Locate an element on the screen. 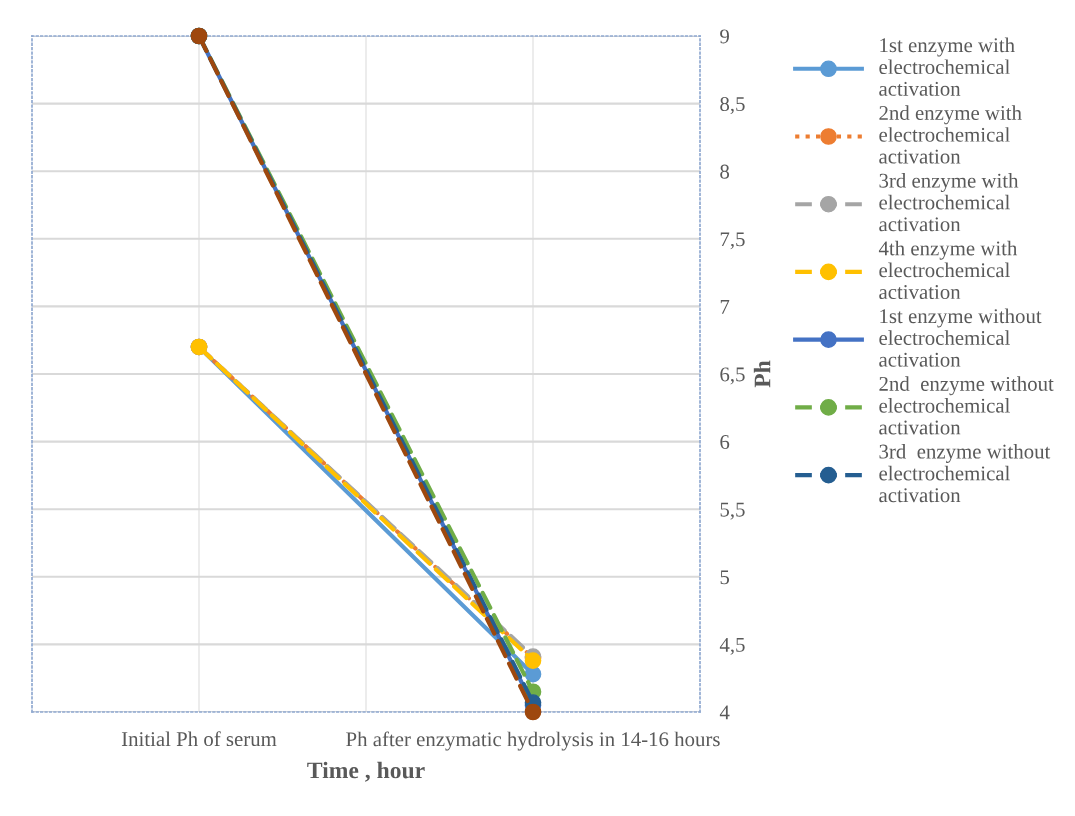 The width and height of the screenshot is (1075, 816). x-axis-title: Time , hour is located at coordinates (366, 771).